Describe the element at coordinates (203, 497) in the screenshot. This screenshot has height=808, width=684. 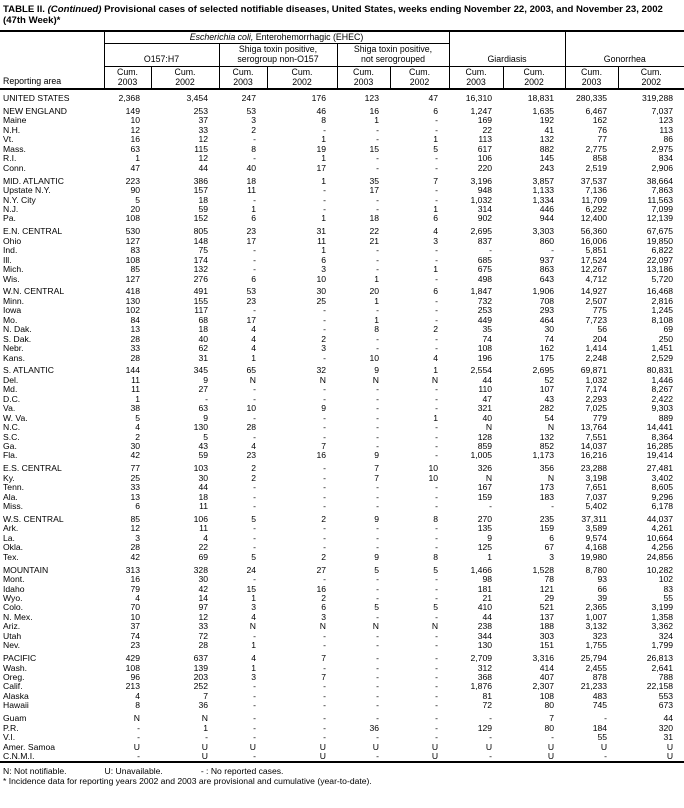
I see `cell: 18` at that location.